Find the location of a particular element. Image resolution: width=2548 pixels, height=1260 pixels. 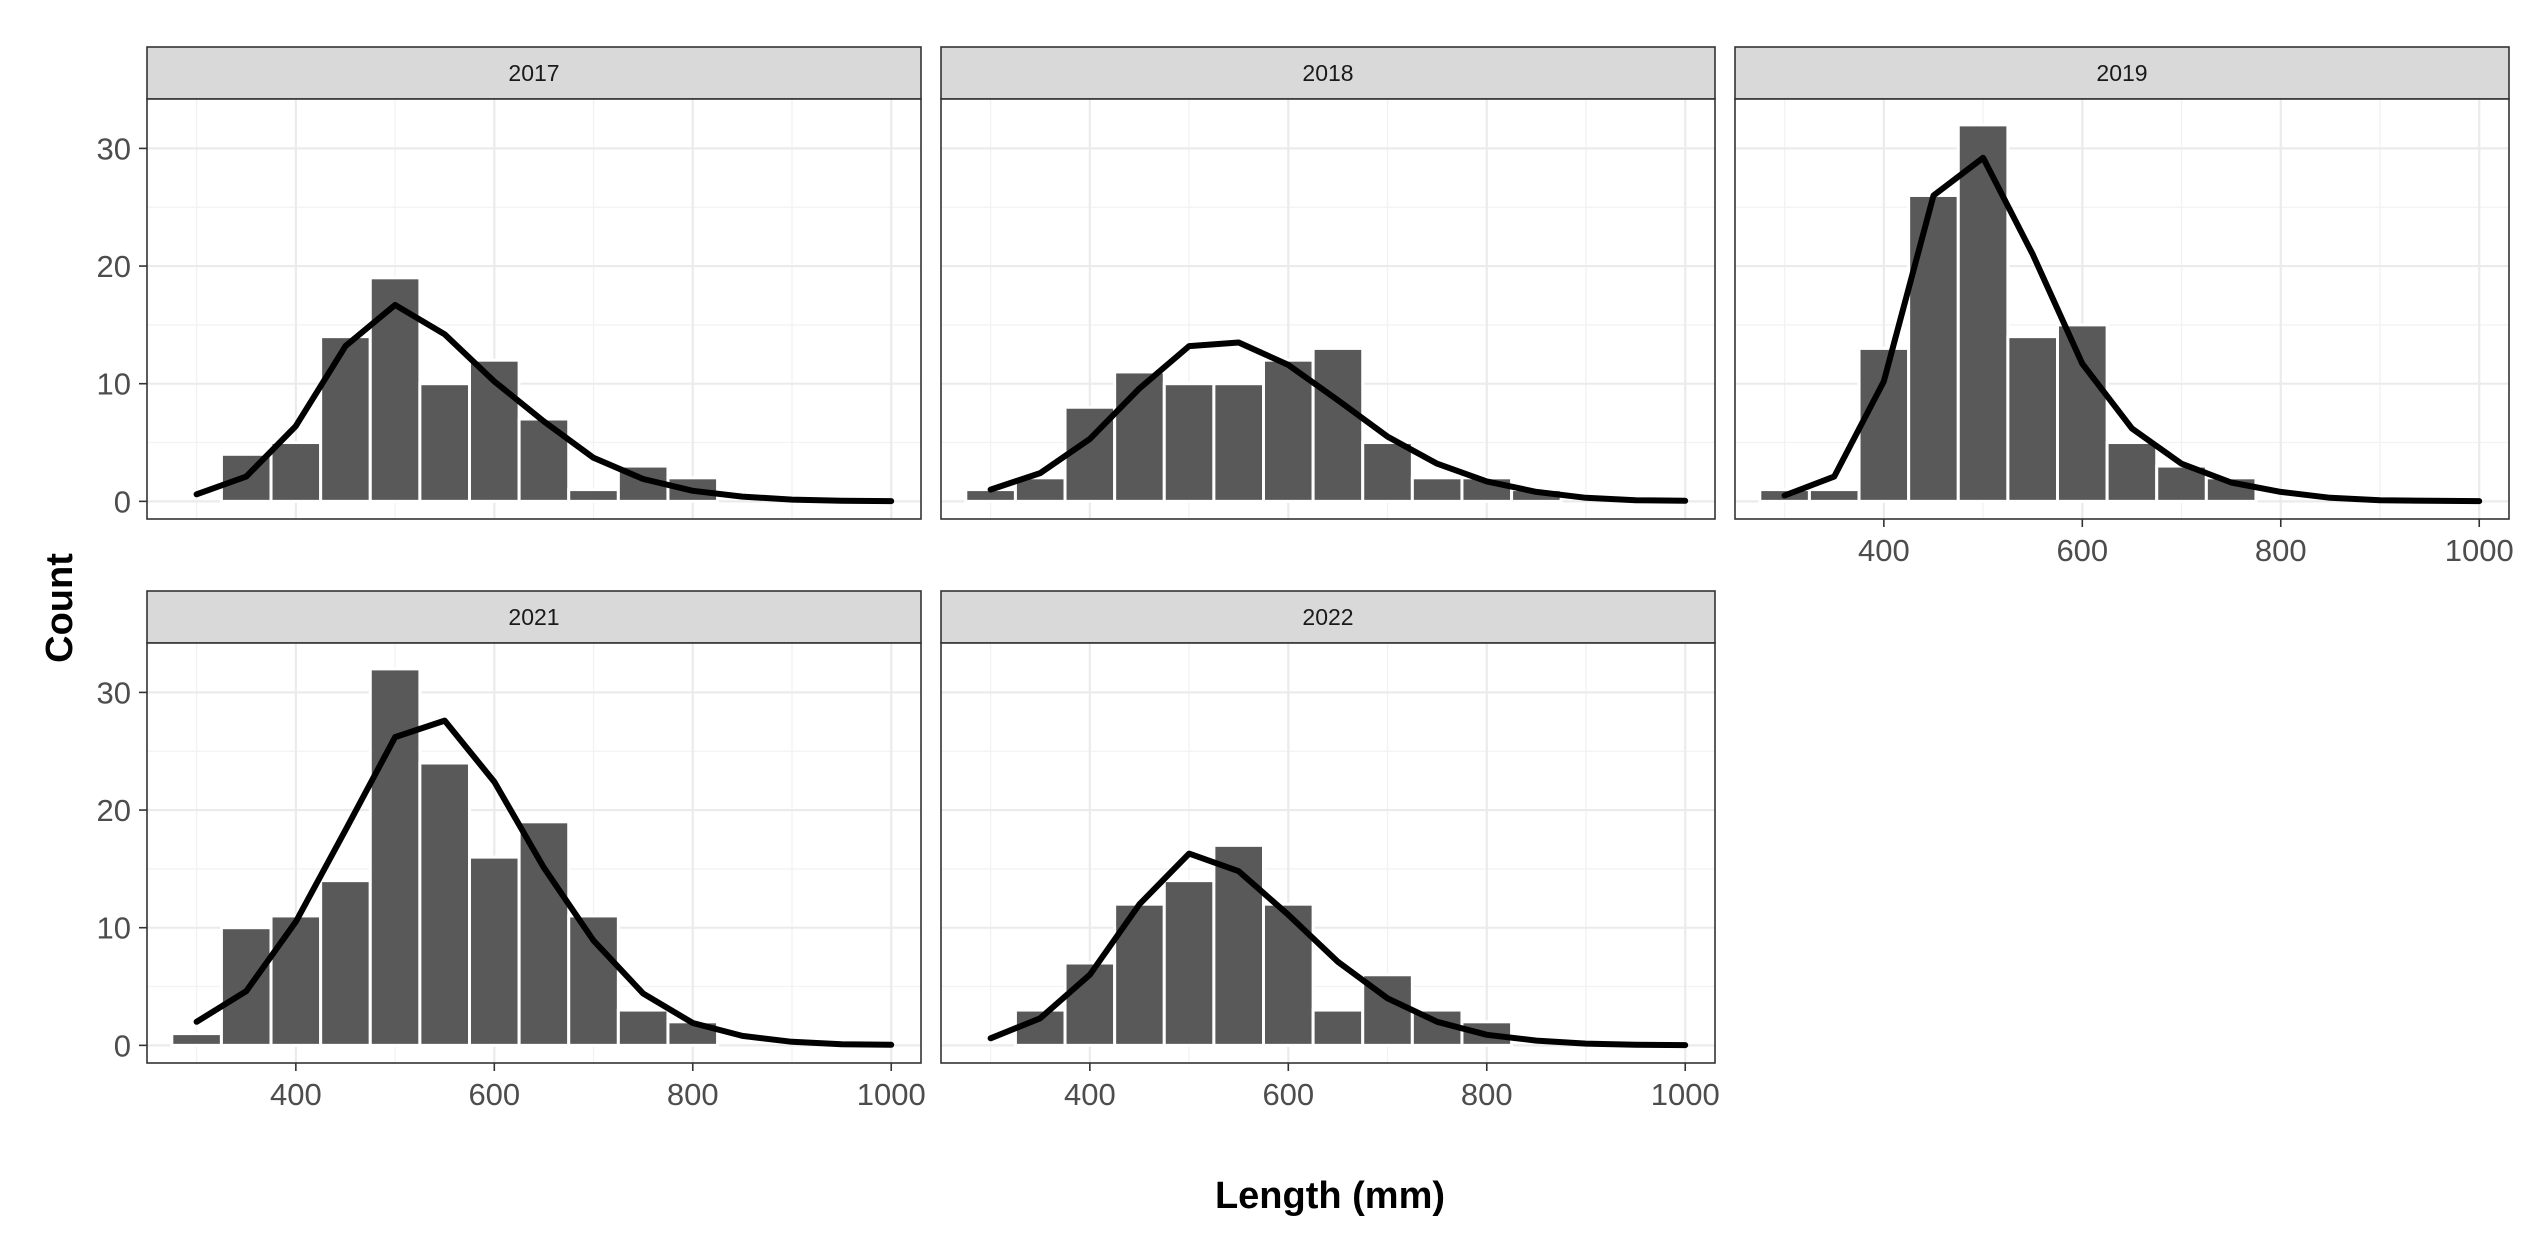

facet-strip-label: 2022 is located at coordinates (1327, 617).